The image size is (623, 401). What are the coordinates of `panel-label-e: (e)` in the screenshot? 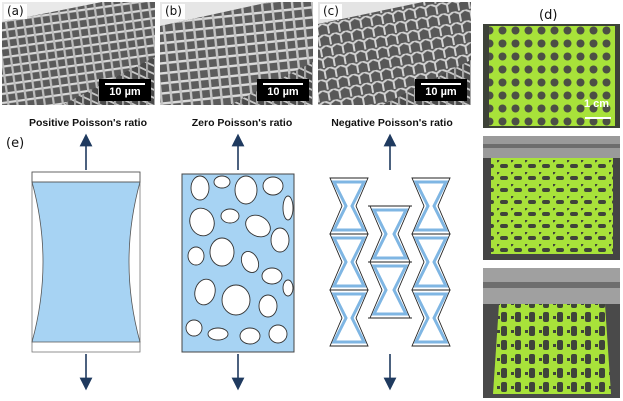 It's located at (15, 143).